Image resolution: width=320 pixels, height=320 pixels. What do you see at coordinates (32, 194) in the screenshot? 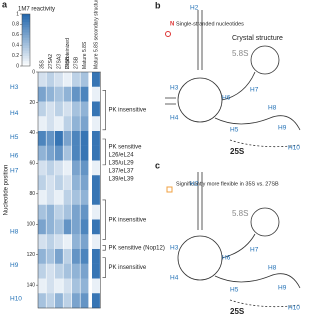
I see `y-tick-label: 80` at bounding box center [32, 194].